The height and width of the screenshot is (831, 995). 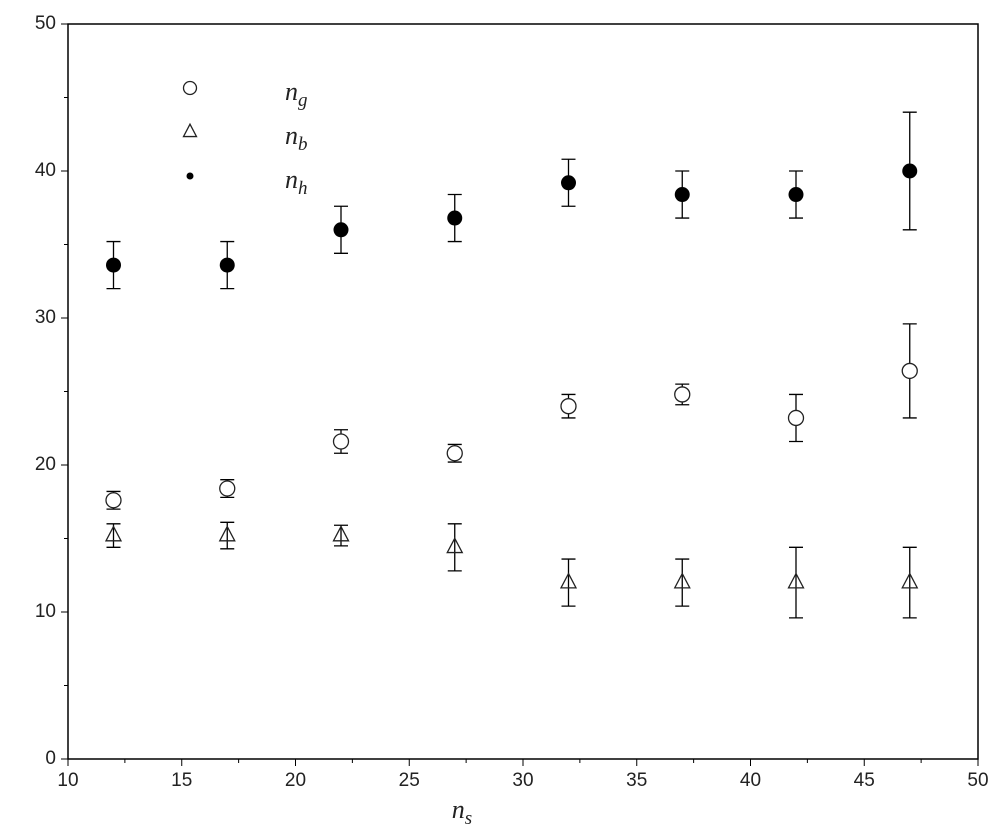 What do you see at coordinates (864, 780) in the screenshot?
I see `x-tick-label: 45` at bounding box center [864, 780].